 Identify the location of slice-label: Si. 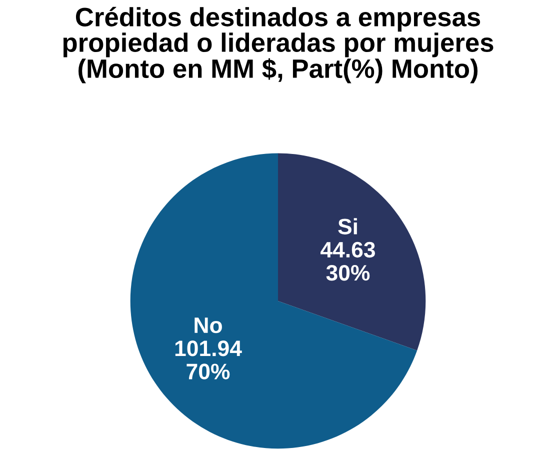
(347, 226).